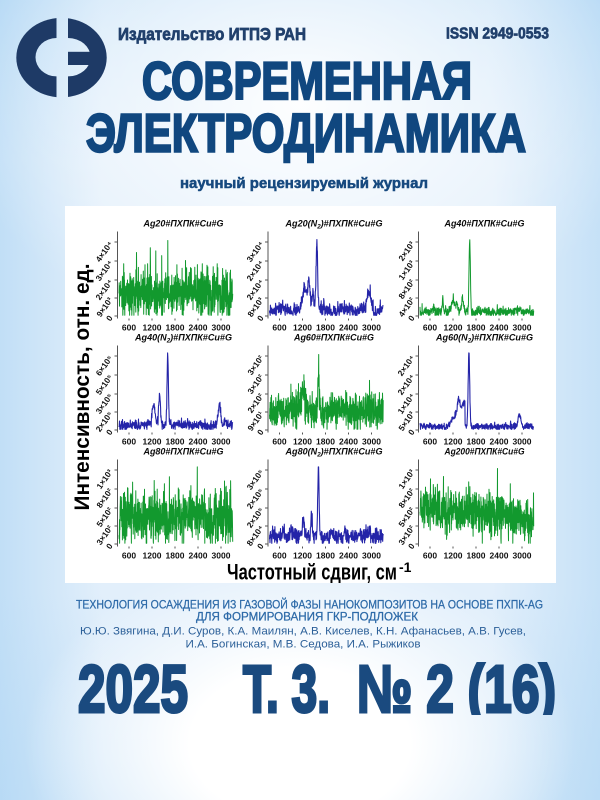 The height and width of the screenshot is (800, 600). I want to click on svg-text: Интенсивность, отн. ед., so click(82, 387).